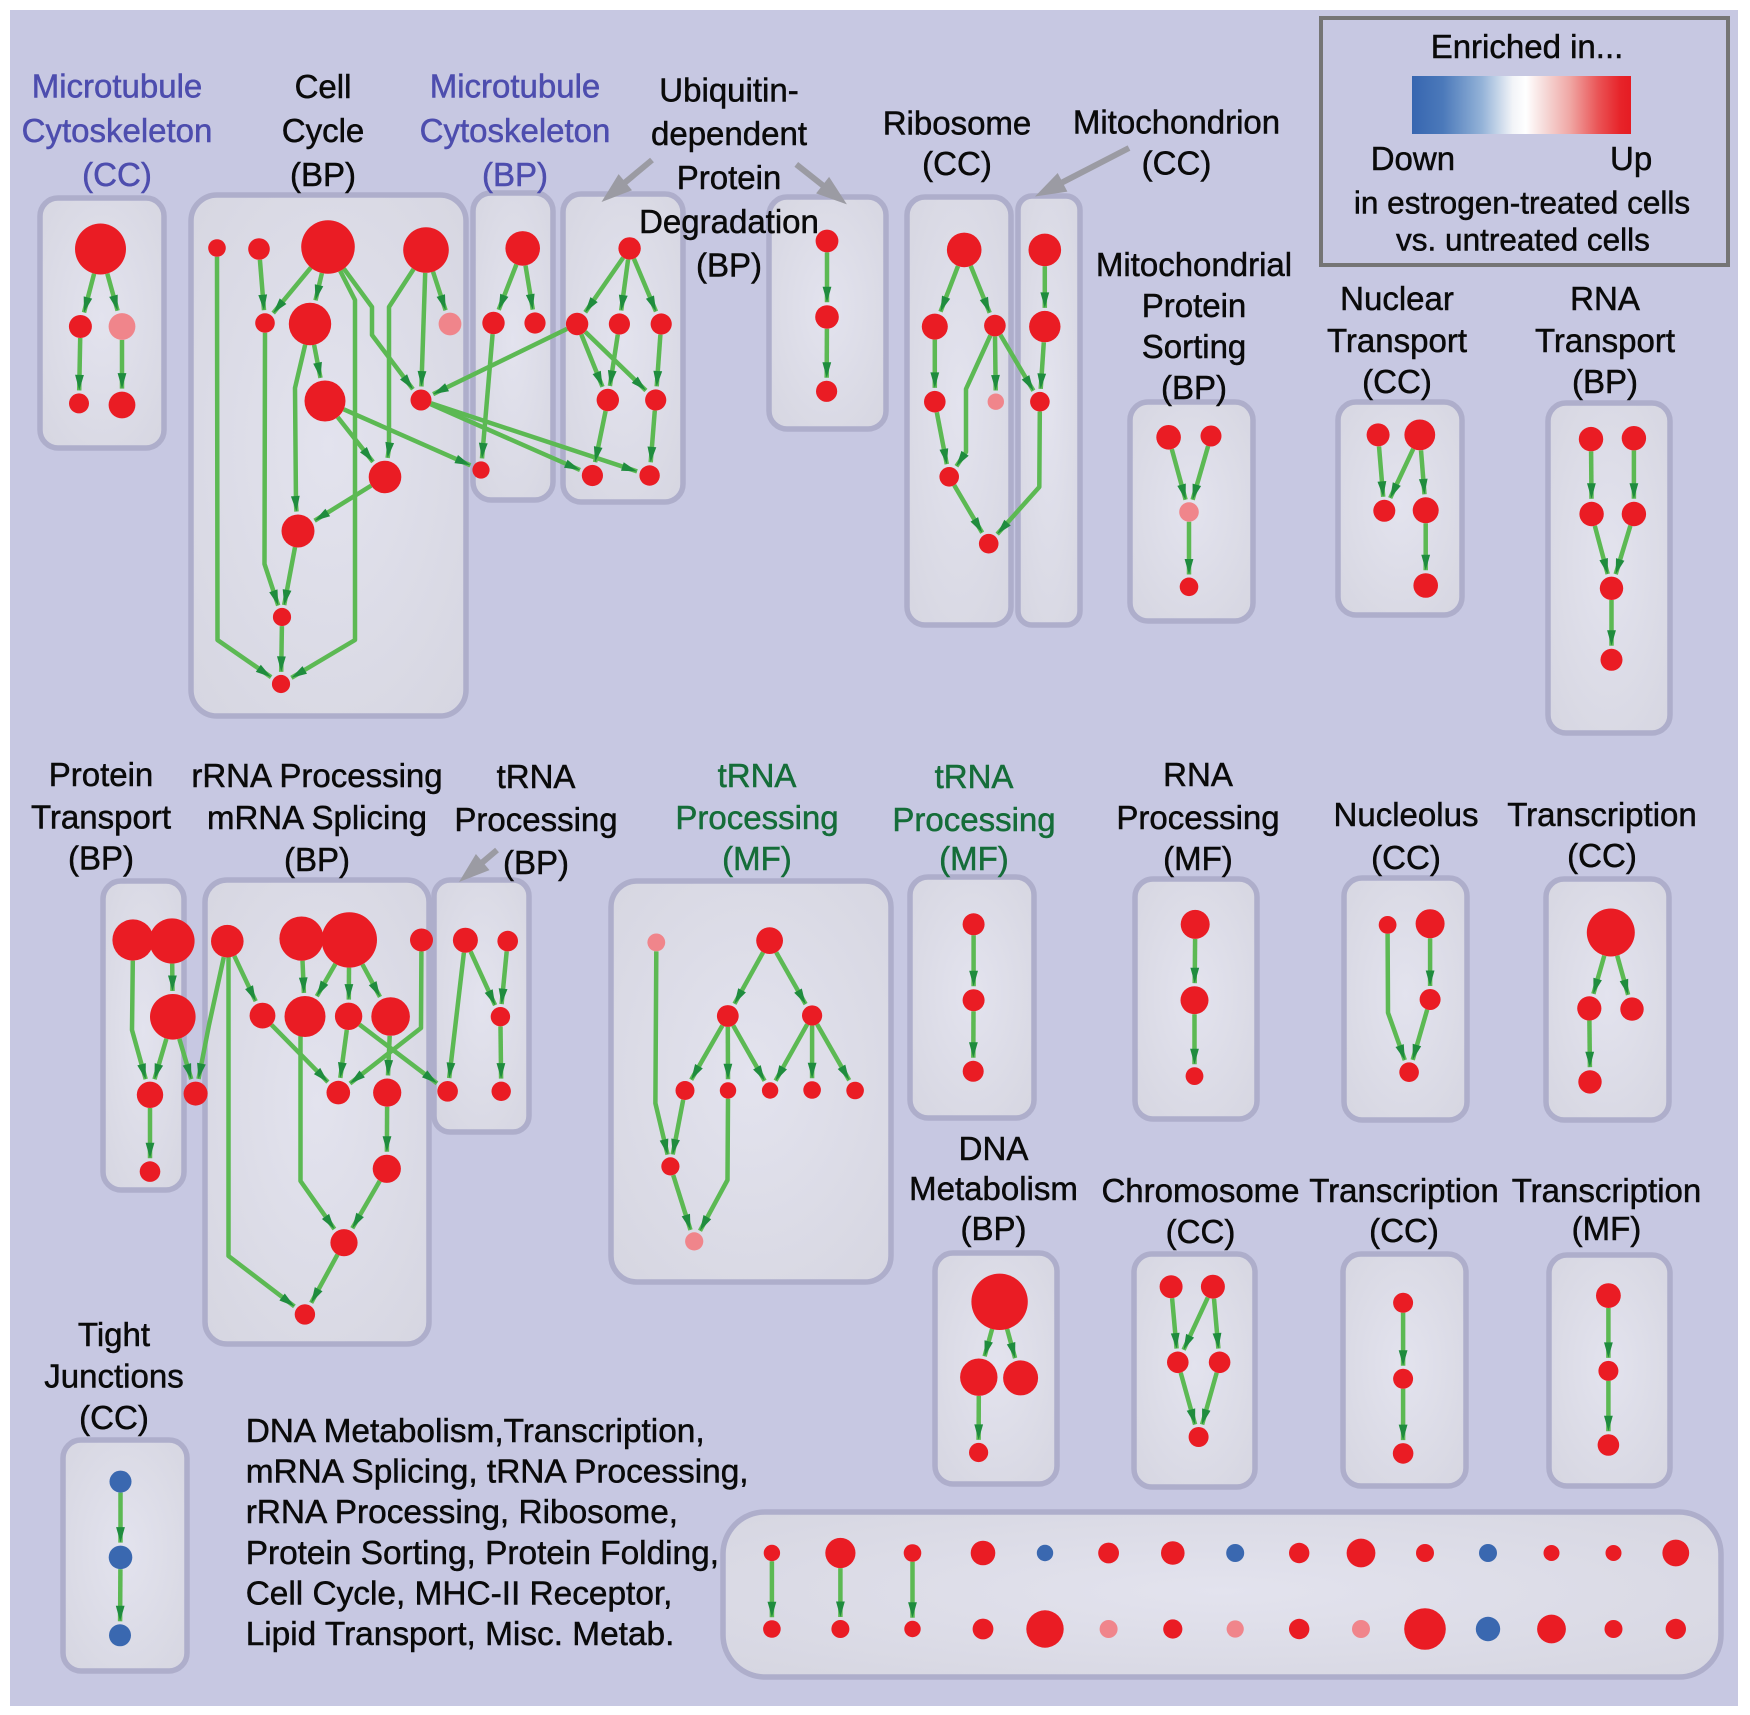 Image resolution: width=1750 pixels, height=1715 pixels. I want to click on svg-text: rRNA Processing, Ribosome,, so click(462, 1512).